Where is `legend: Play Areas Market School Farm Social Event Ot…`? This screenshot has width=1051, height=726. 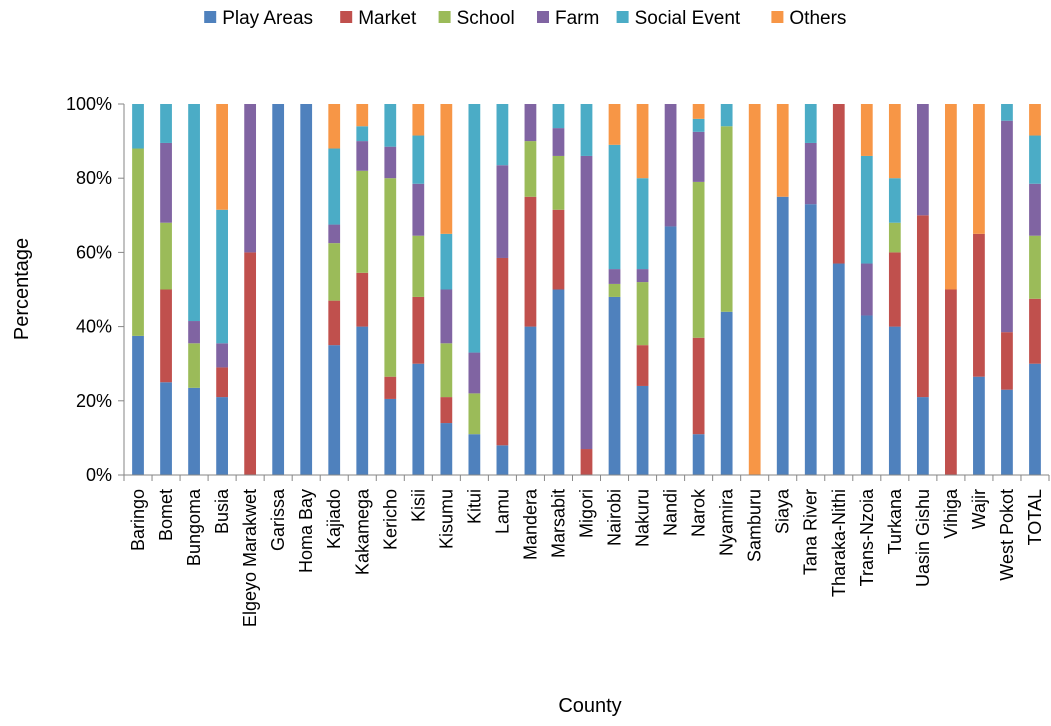 legend: Play Areas Market School Farm Social Event Ot… is located at coordinates (525, 18).